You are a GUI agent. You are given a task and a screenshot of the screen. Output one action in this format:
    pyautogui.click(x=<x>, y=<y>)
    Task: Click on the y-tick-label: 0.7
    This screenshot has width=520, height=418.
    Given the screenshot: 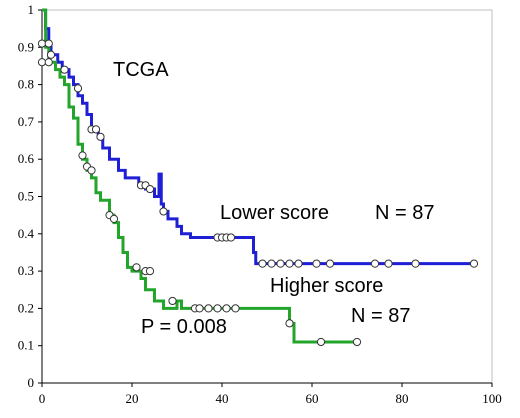 What is the action you would take?
    pyautogui.click(x=26, y=121)
    